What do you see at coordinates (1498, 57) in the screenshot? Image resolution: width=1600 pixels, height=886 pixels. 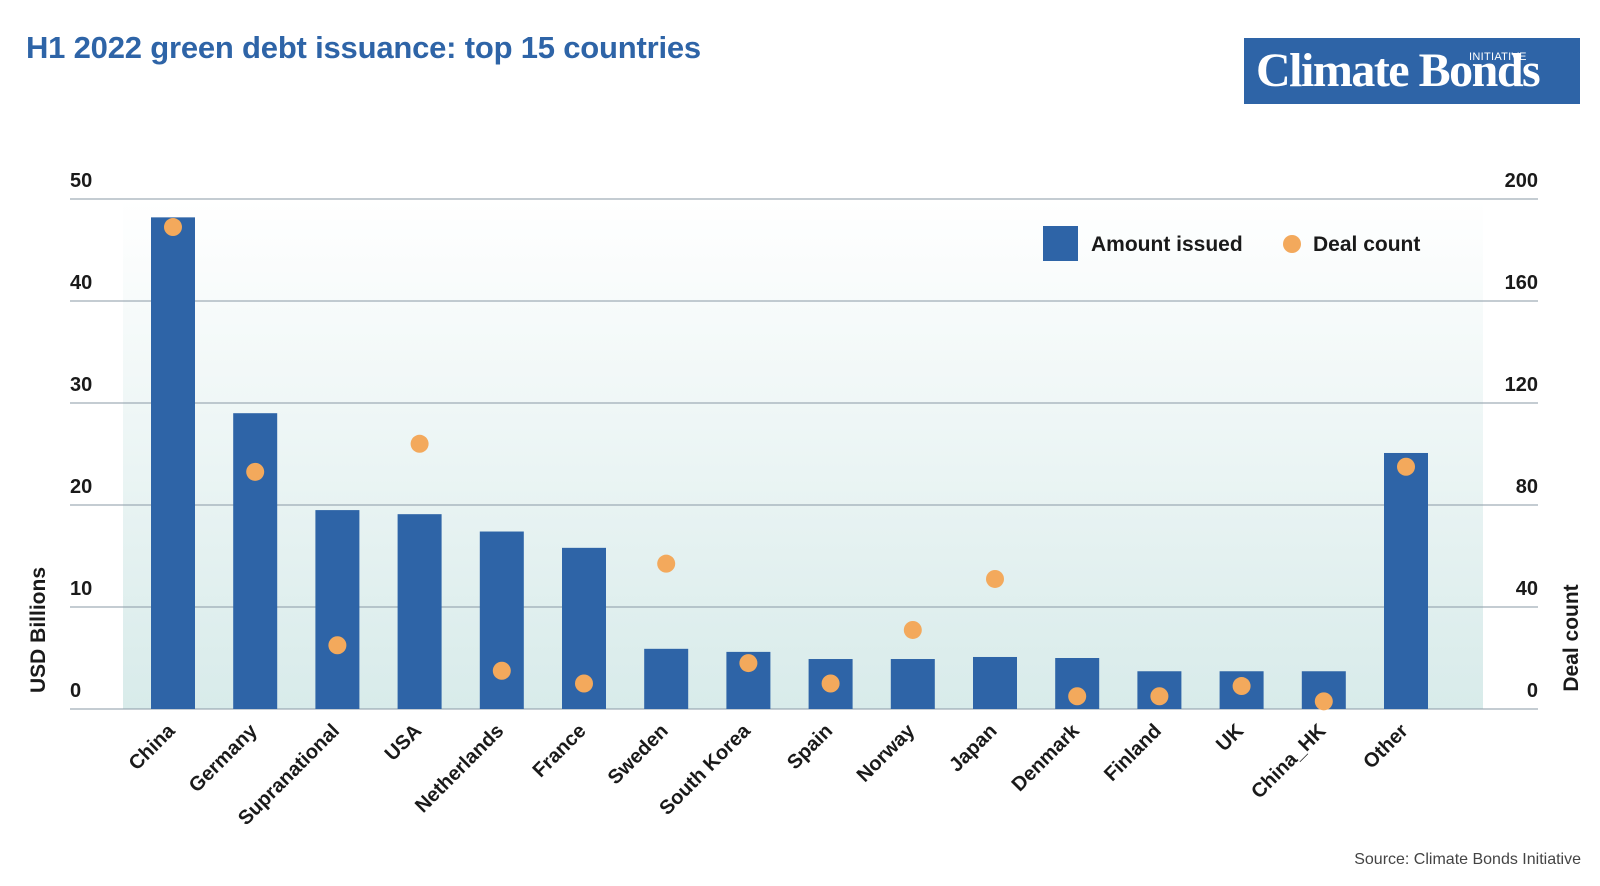 I see `logo-superscript: INITIATIVE` at bounding box center [1498, 57].